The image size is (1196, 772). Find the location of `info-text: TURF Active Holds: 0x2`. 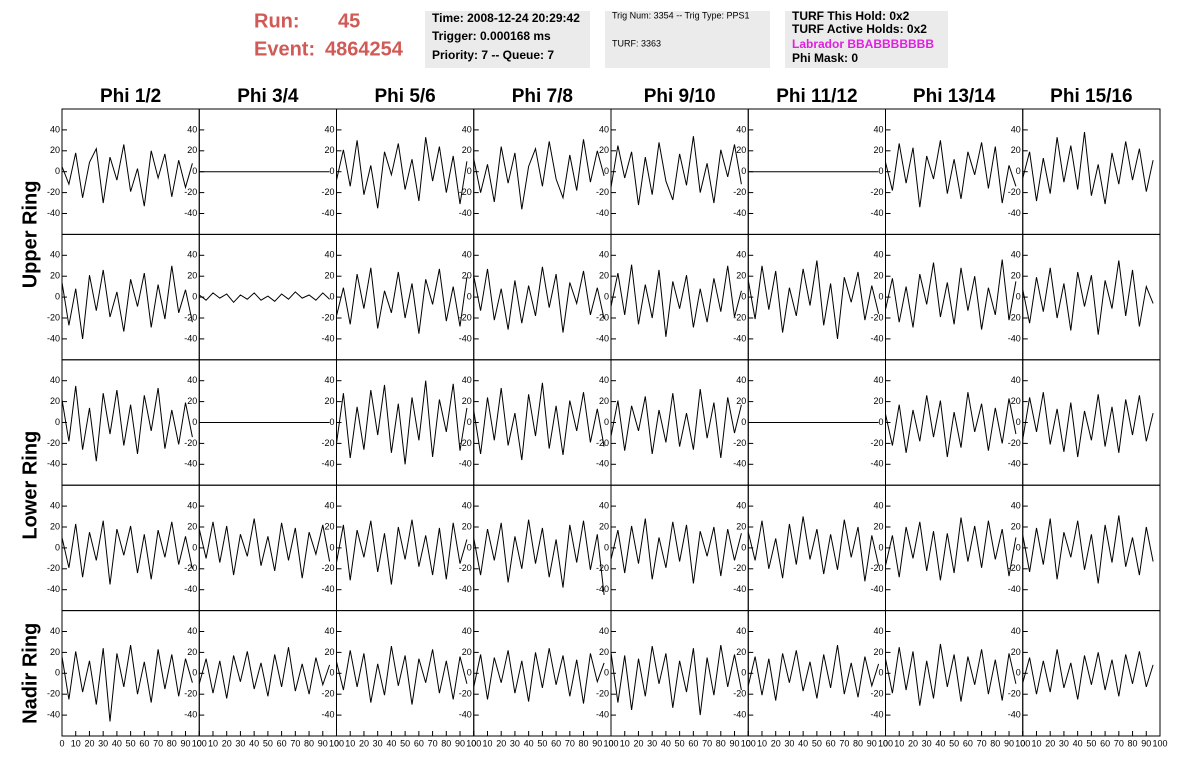

info-text: TURF Active Holds: 0x2 is located at coordinates (859, 29).